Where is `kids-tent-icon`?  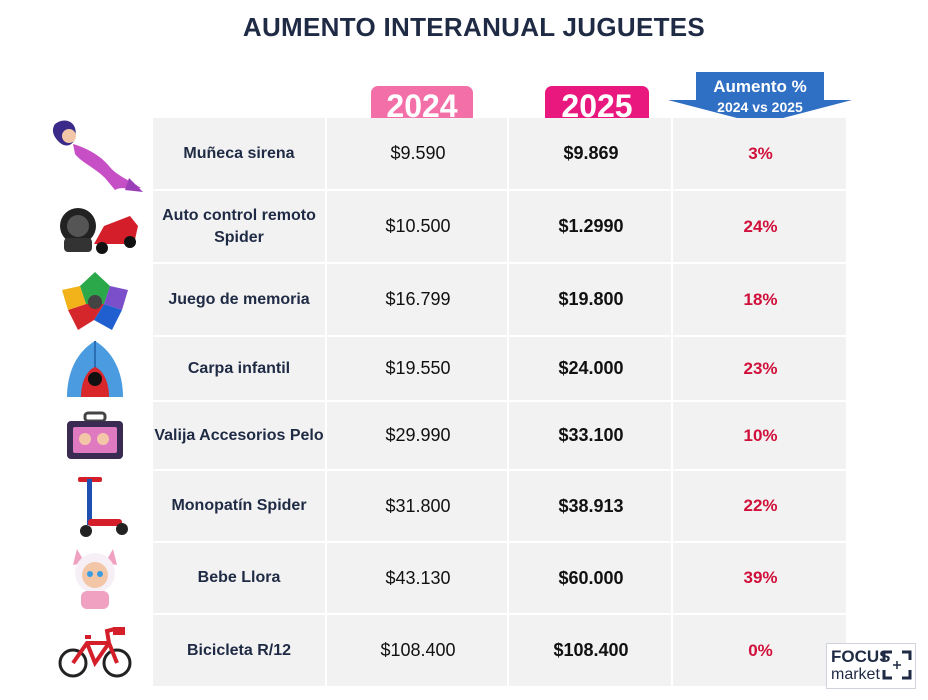
kids-tent-icon is located at coordinates (95, 370).